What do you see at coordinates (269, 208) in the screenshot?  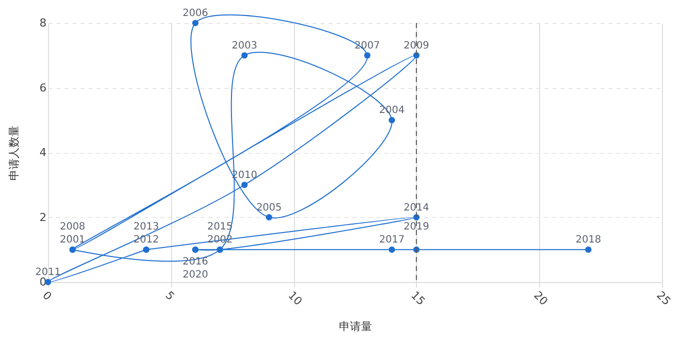 I see `annotation: 2005` at bounding box center [269, 208].